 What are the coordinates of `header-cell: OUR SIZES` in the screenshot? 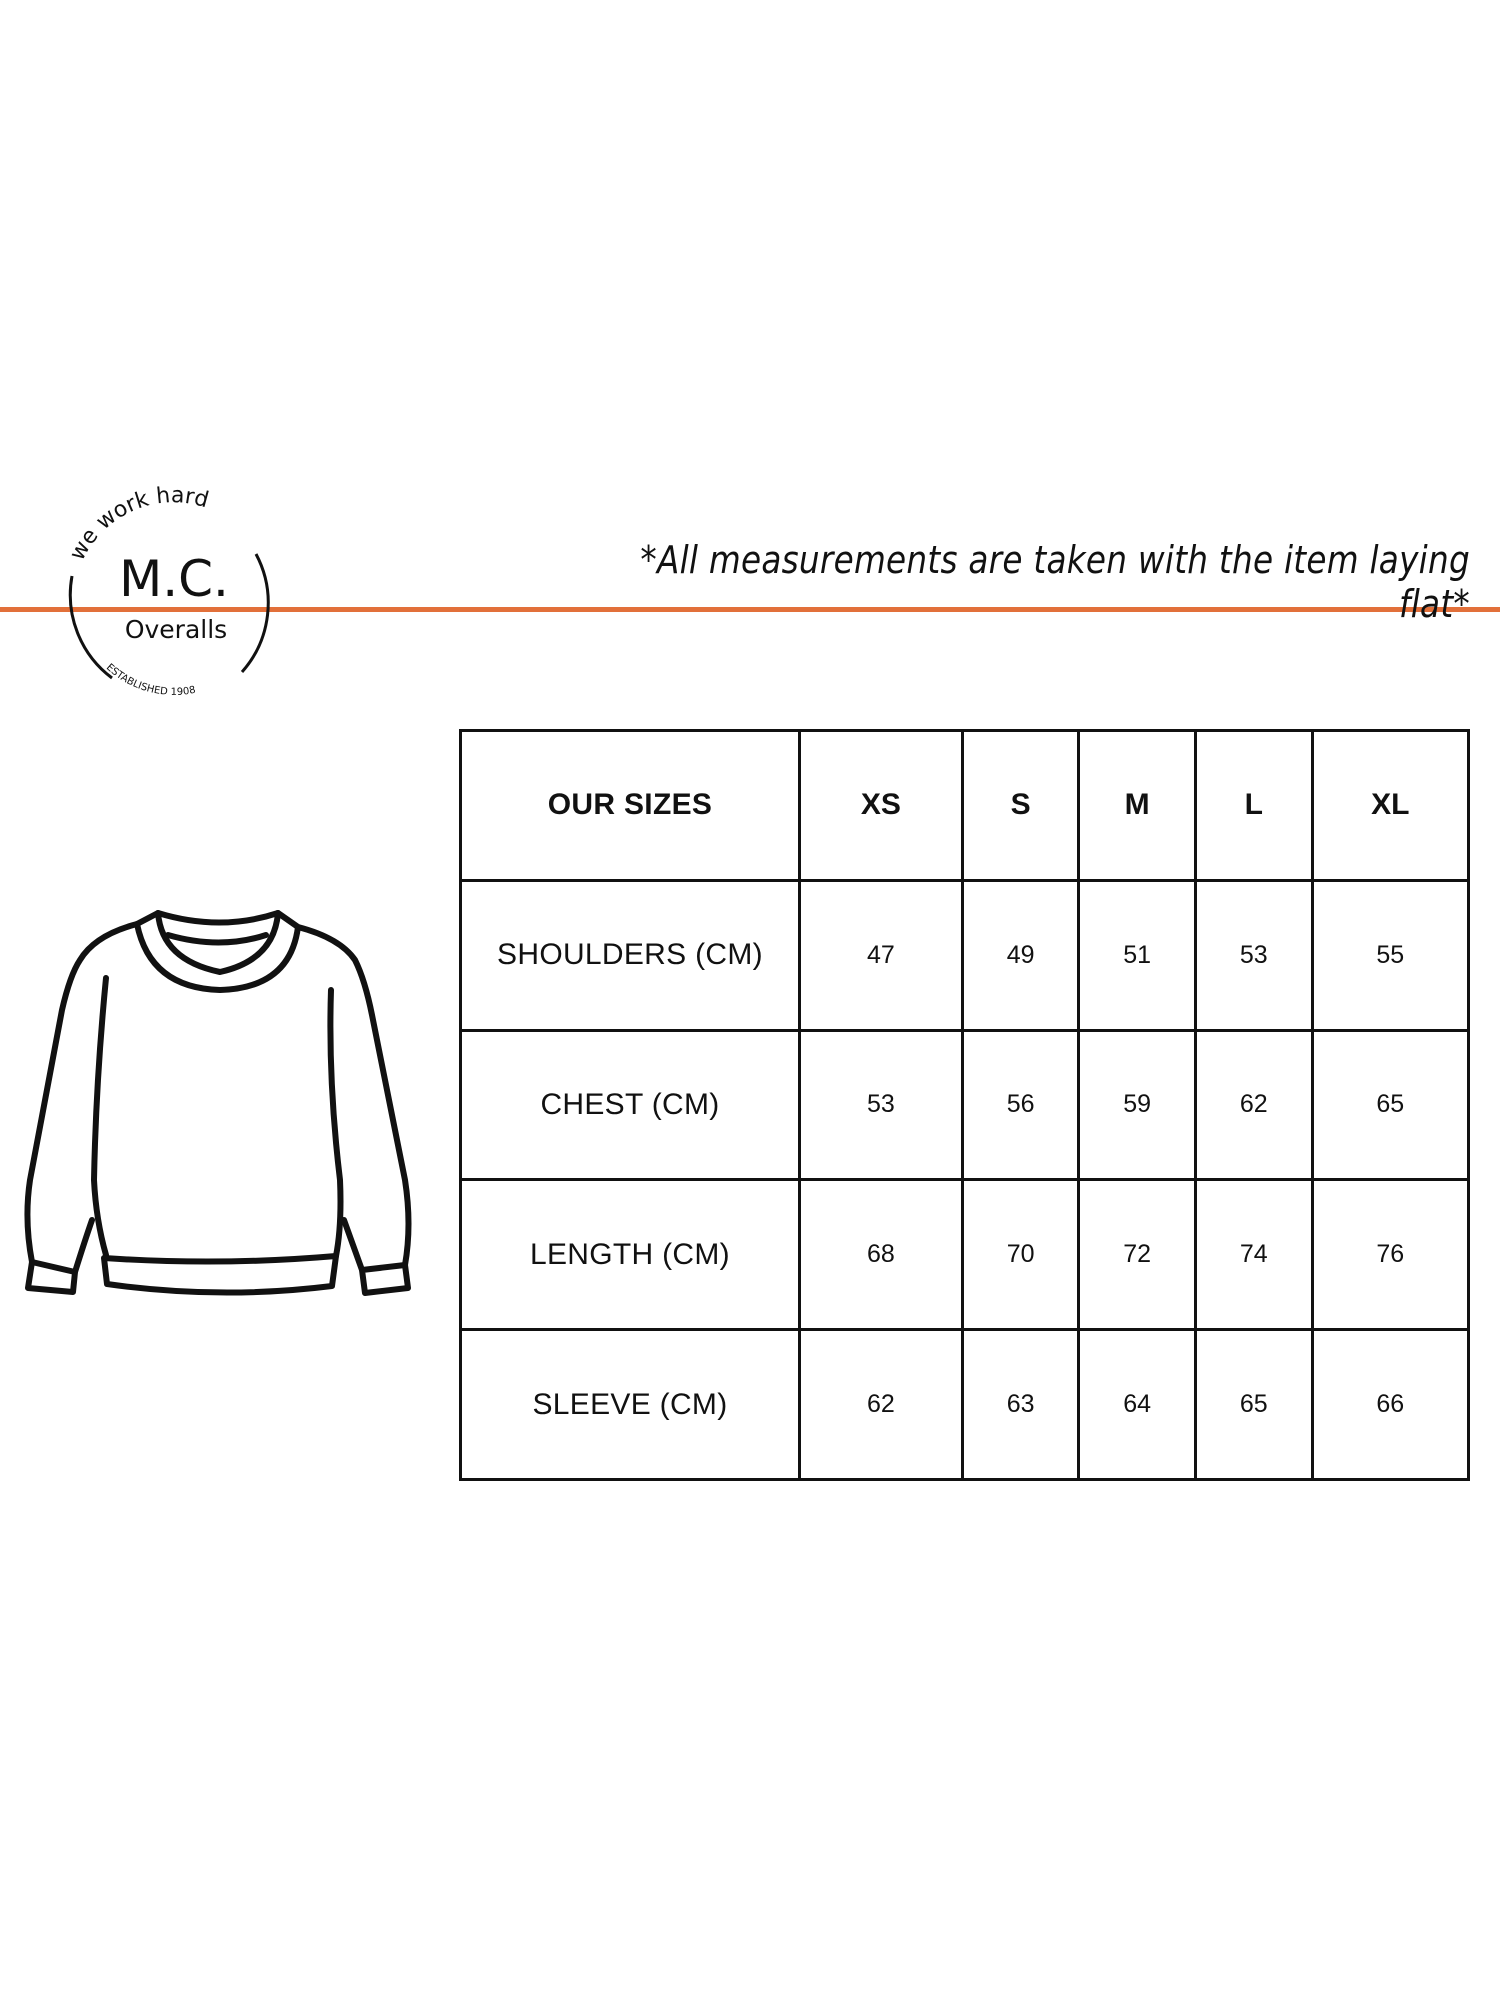 It's located at (630, 805).